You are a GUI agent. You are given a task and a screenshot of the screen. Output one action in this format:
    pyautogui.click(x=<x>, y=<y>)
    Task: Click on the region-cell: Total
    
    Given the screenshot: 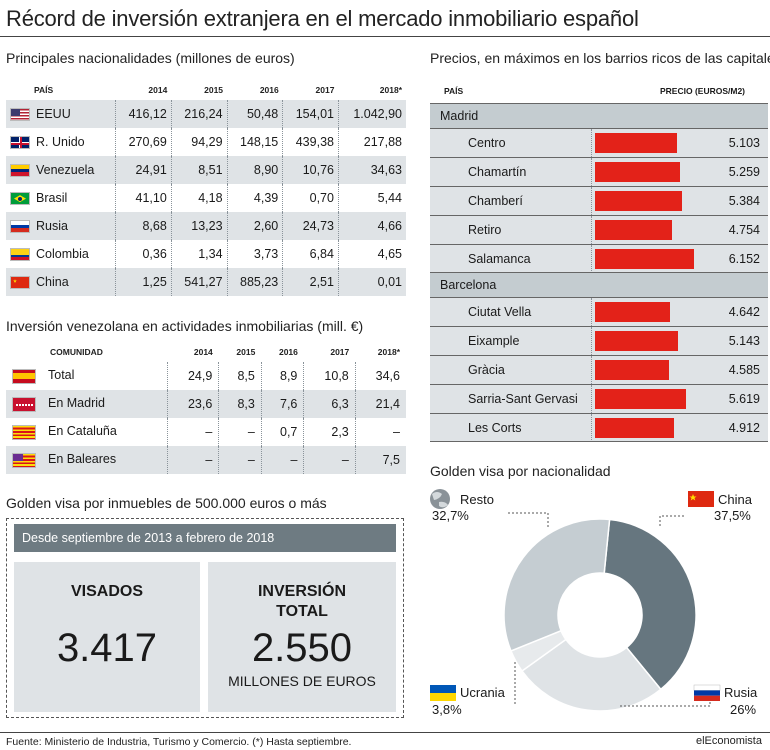 What is the action you would take?
    pyautogui.click(x=87, y=376)
    